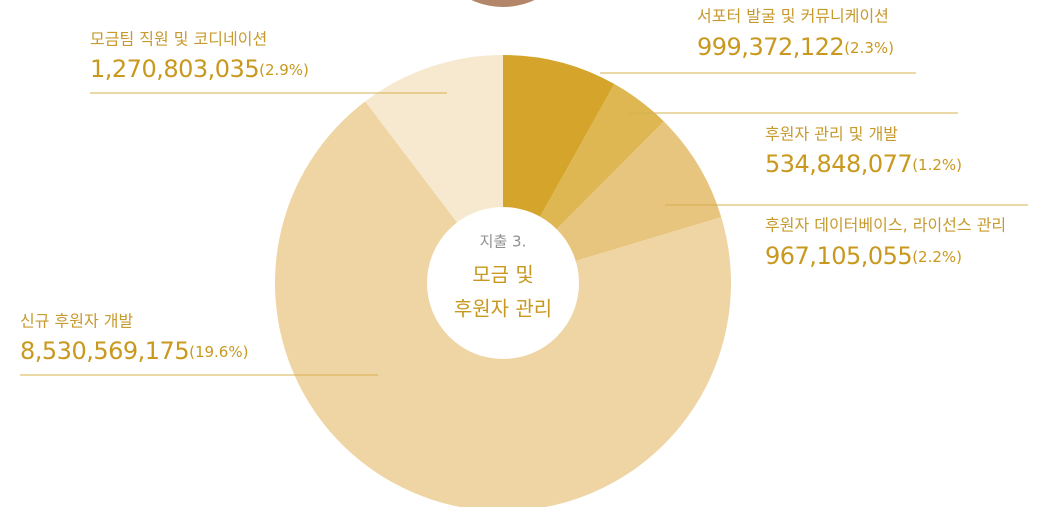 The height and width of the screenshot is (507, 1061). What do you see at coordinates (503, 242) in the screenshot?
I see `center-subtitle: 지출 3.` at bounding box center [503, 242].